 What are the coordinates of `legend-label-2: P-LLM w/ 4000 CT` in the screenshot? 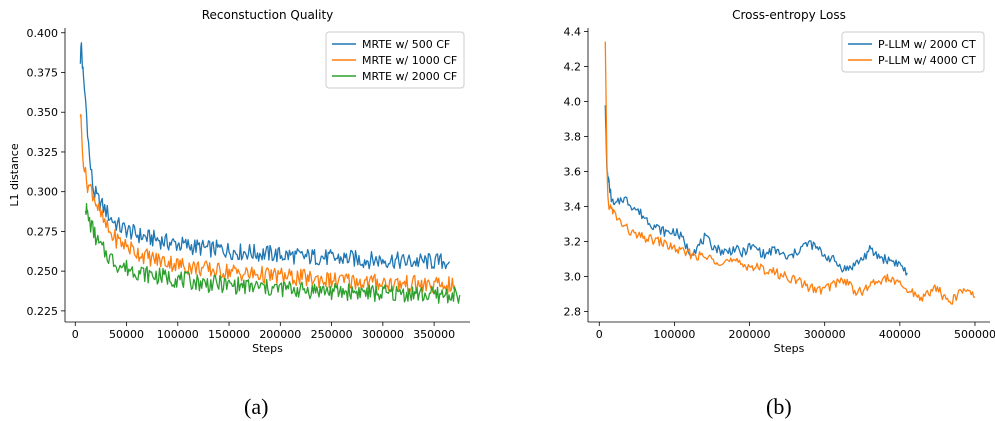 It's located at (927, 60).